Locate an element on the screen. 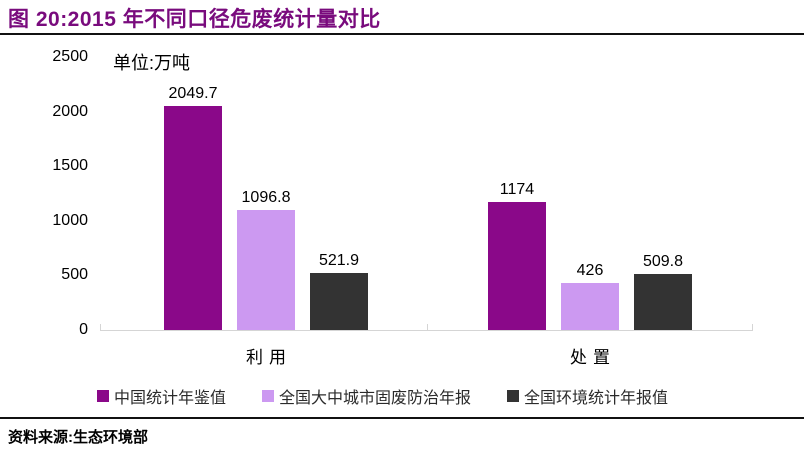 Image resolution: width=804 pixels, height=456 pixels. legend-item: 全国环境统计年报值 is located at coordinates (587, 396).